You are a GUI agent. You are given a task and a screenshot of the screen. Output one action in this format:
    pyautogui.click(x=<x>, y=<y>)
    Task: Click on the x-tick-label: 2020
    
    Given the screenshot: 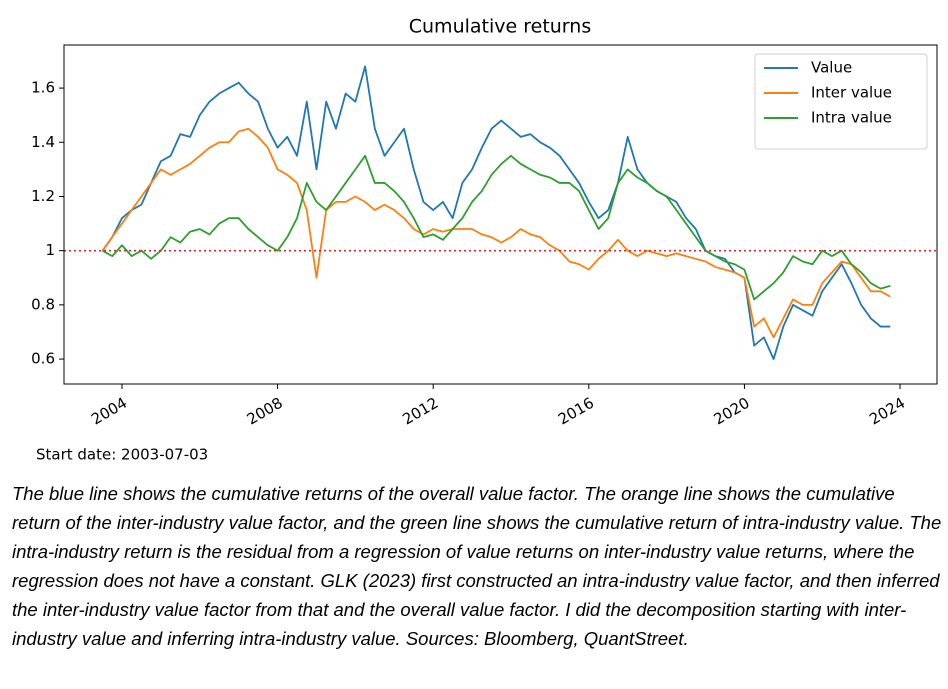 What is the action you would take?
    pyautogui.click(x=732, y=411)
    